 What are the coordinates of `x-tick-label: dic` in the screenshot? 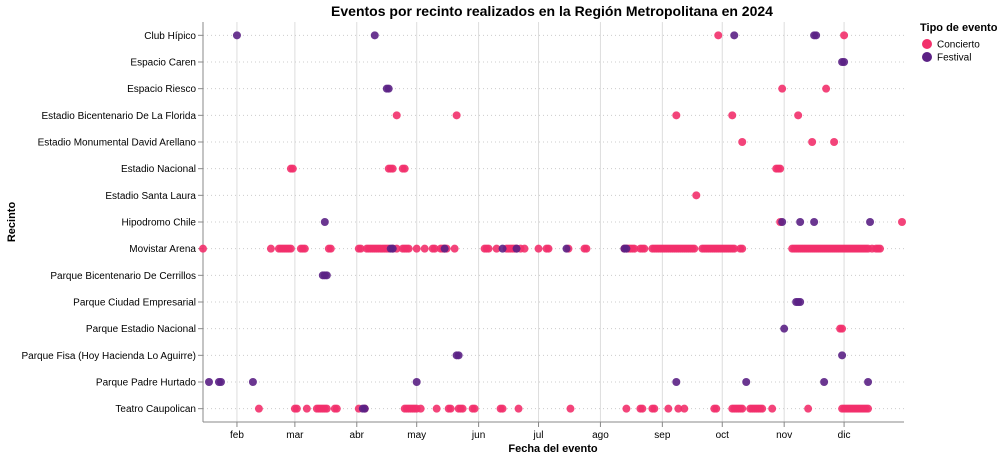 It's located at (844, 435).